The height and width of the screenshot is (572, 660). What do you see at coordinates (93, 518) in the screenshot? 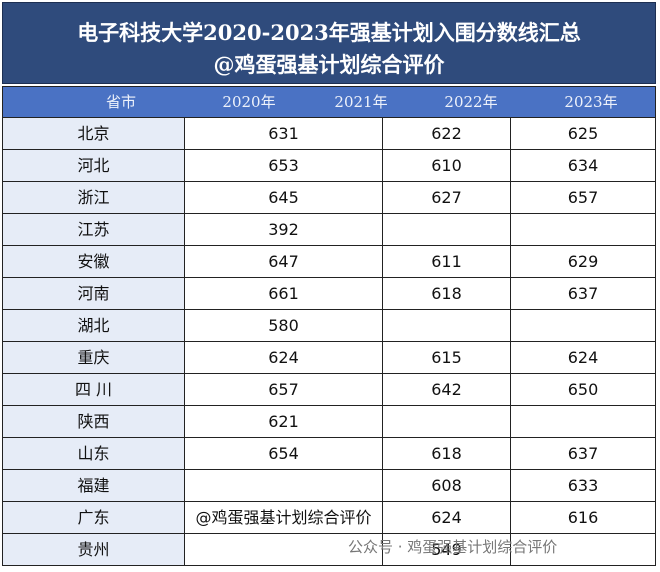
I see `province-cell: 广东` at bounding box center [93, 518].